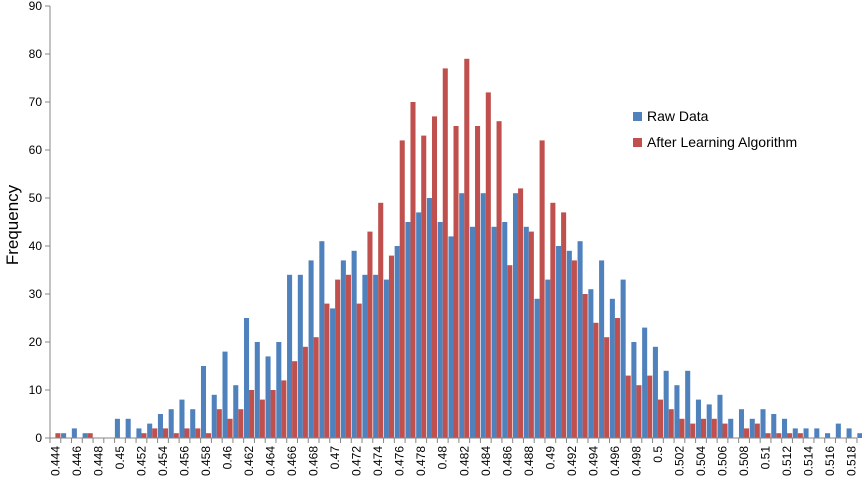  Describe the element at coordinates (678, 116) in the screenshot. I see `legend-label: Raw Data` at that location.